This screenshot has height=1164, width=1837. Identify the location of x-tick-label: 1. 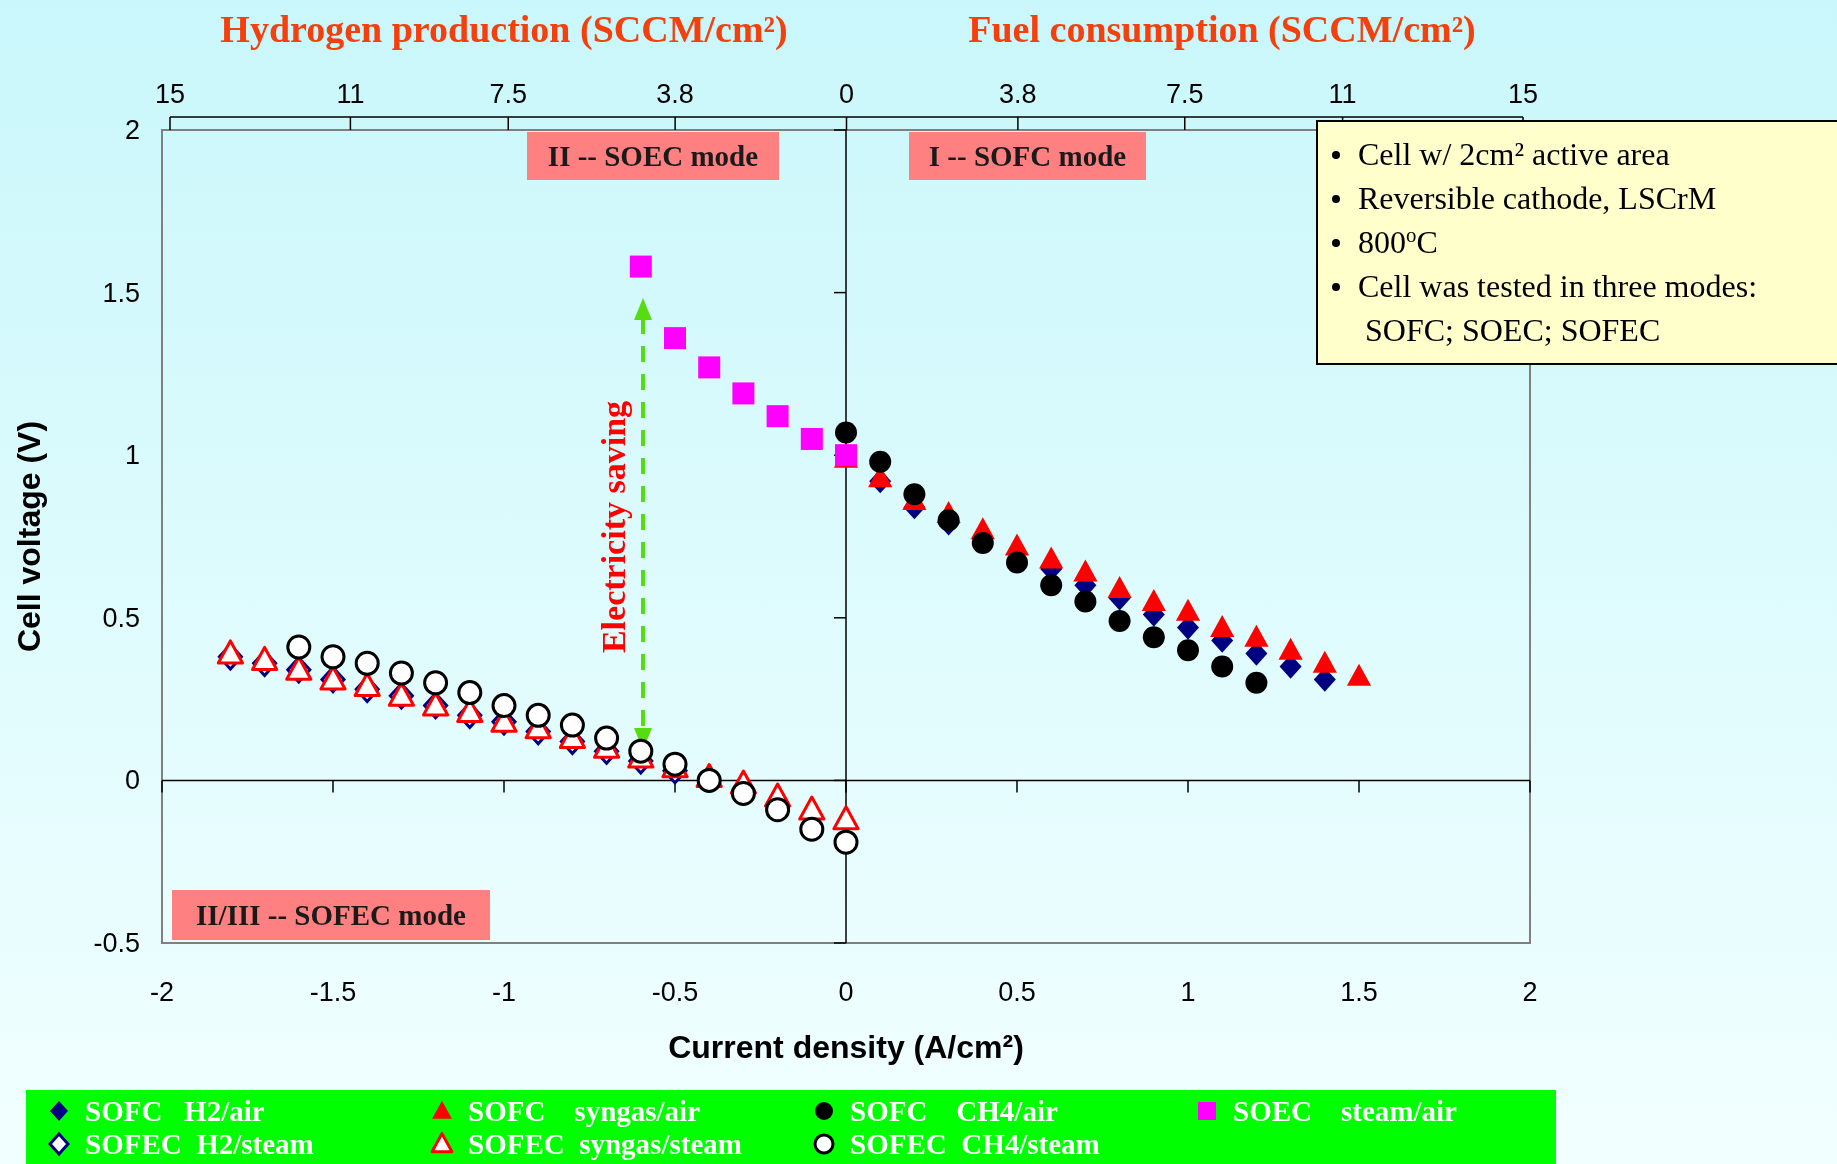
(1188, 992).